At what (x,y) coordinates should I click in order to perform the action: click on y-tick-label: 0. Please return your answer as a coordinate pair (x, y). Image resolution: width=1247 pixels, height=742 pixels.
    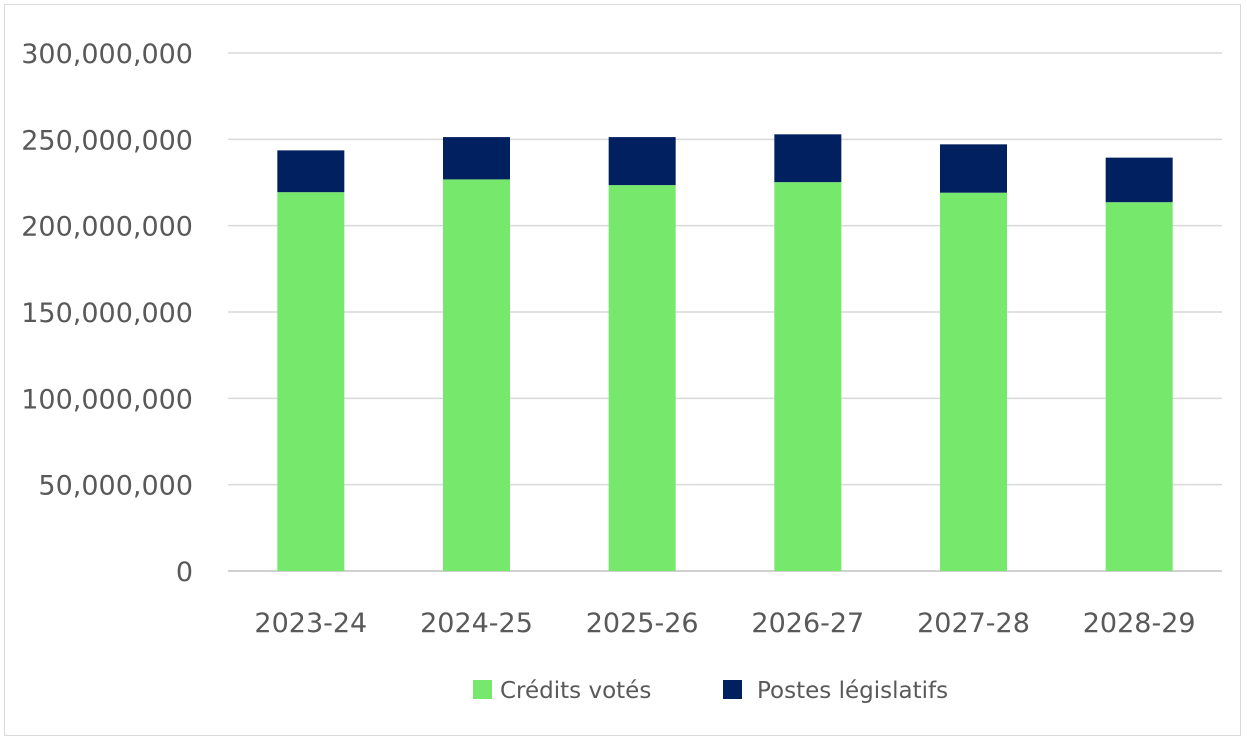
    Looking at the image, I should click on (184, 572).